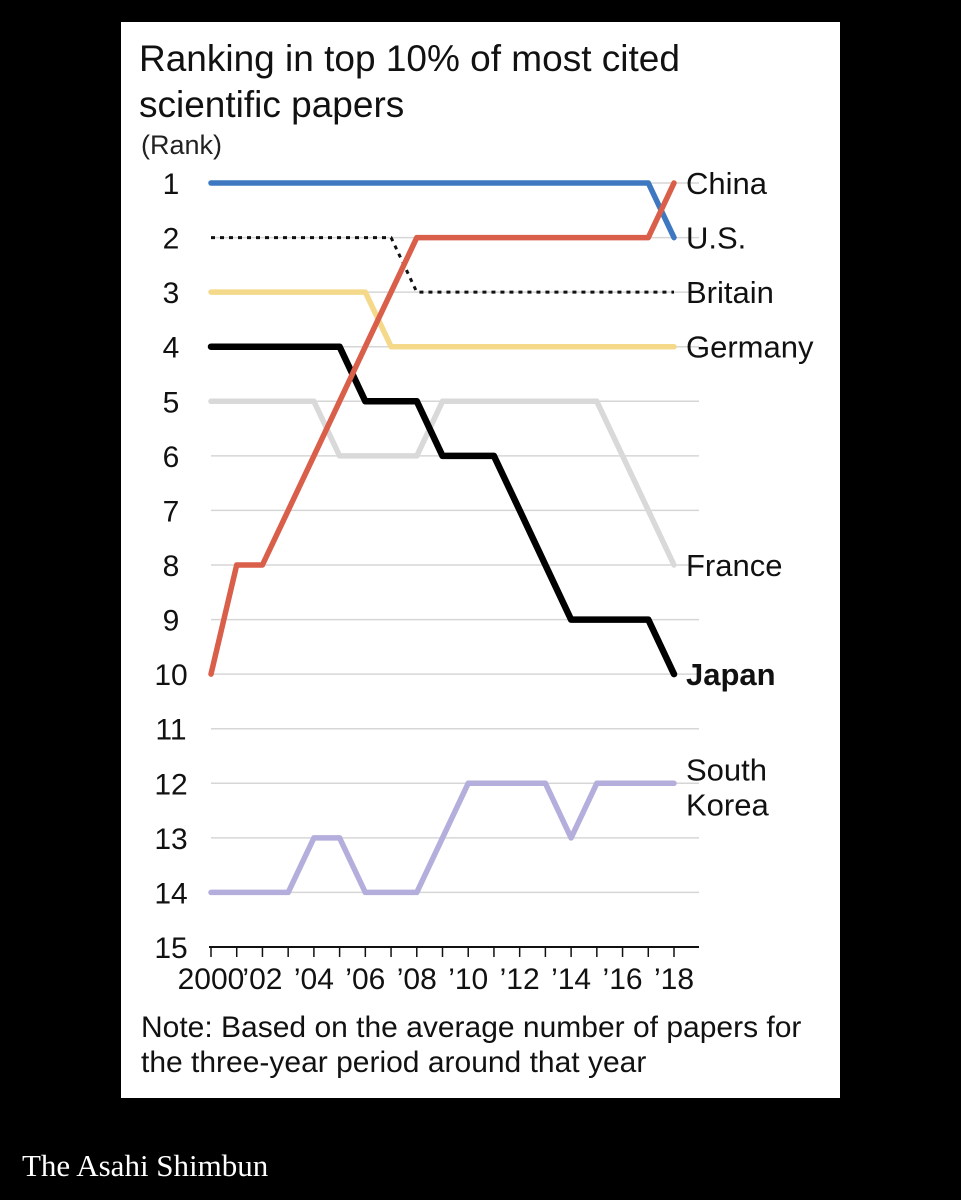  I want to click on series-label-china: China, so click(727, 183).